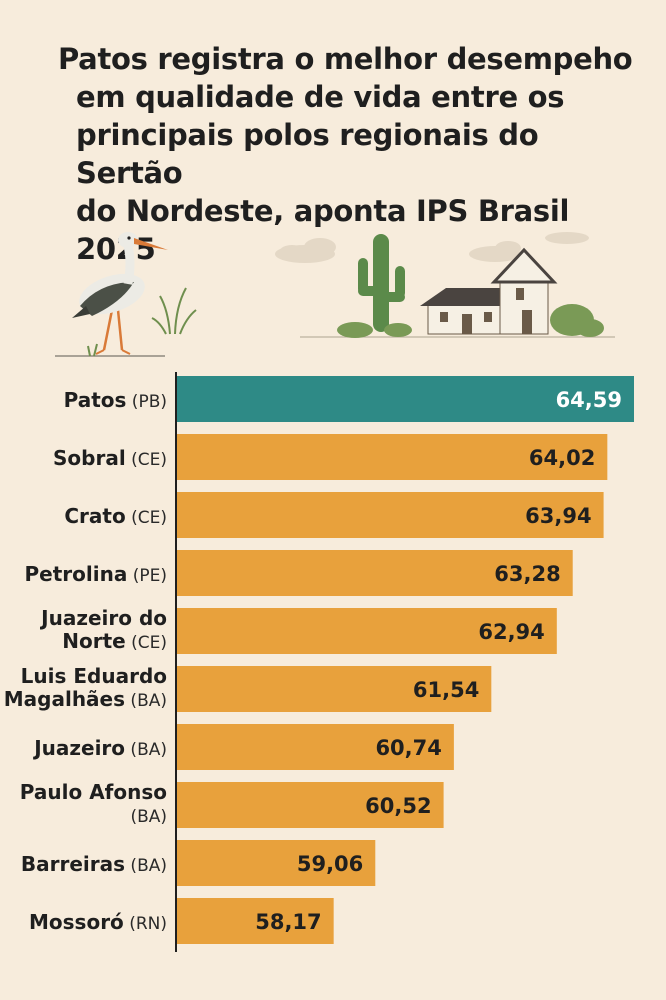 The image size is (666, 1000). What do you see at coordinates (146, 402) in the screenshot?
I see `state-code: (PB)` at bounding box center [146, 402].